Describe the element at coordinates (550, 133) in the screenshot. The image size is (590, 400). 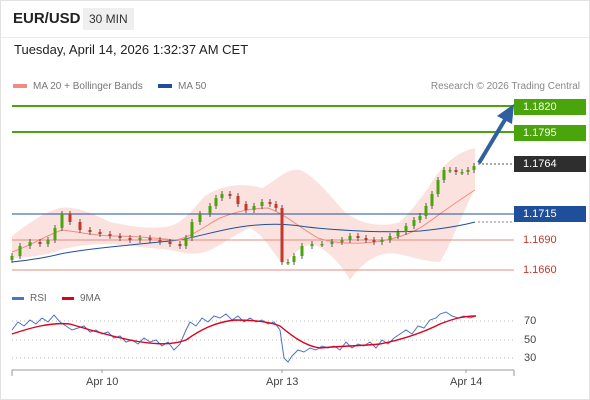
I see `resistance-1-label: 1.1795` at that location.